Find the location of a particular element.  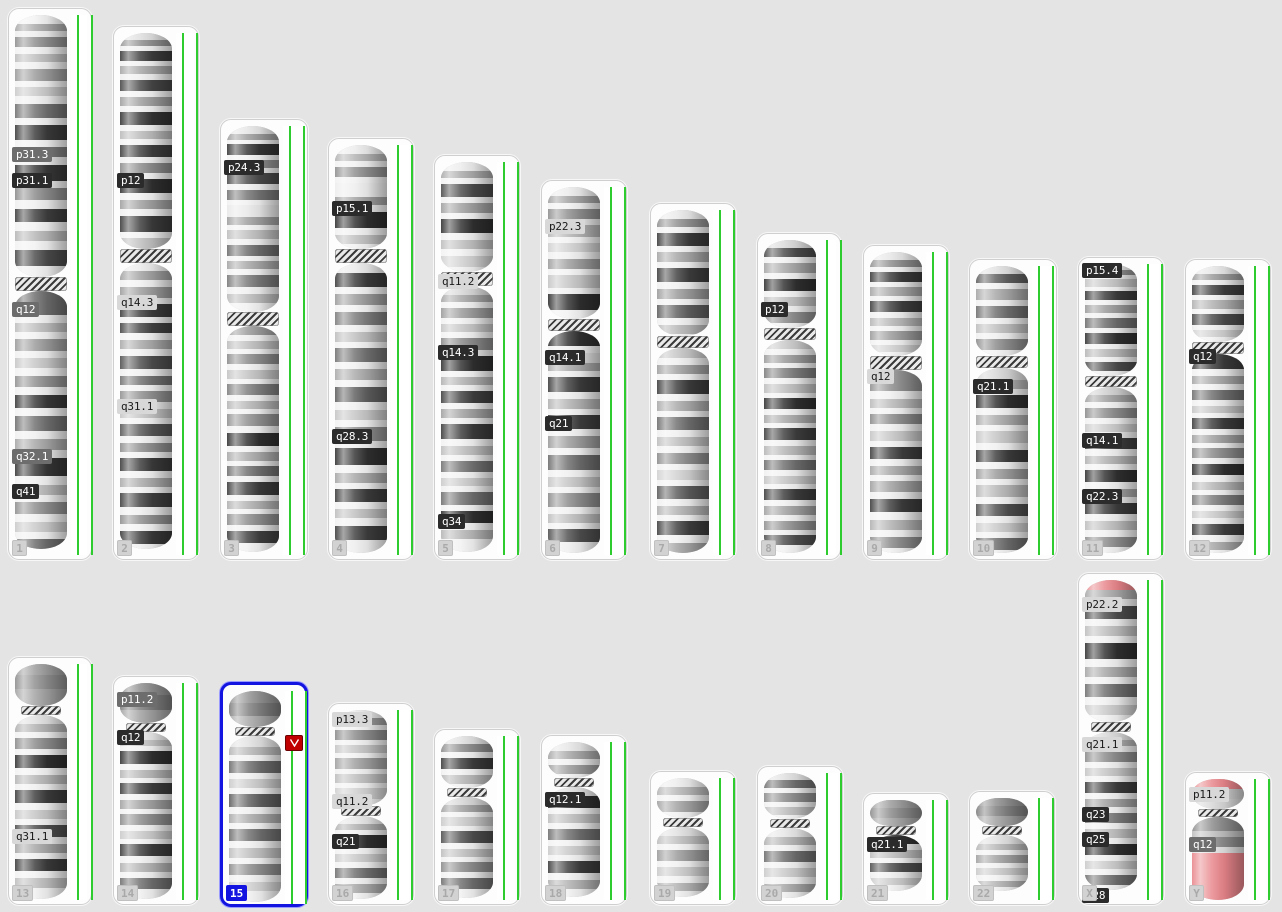

chromosome-number-badge-20: 20 is located at coordinates (772, 893).